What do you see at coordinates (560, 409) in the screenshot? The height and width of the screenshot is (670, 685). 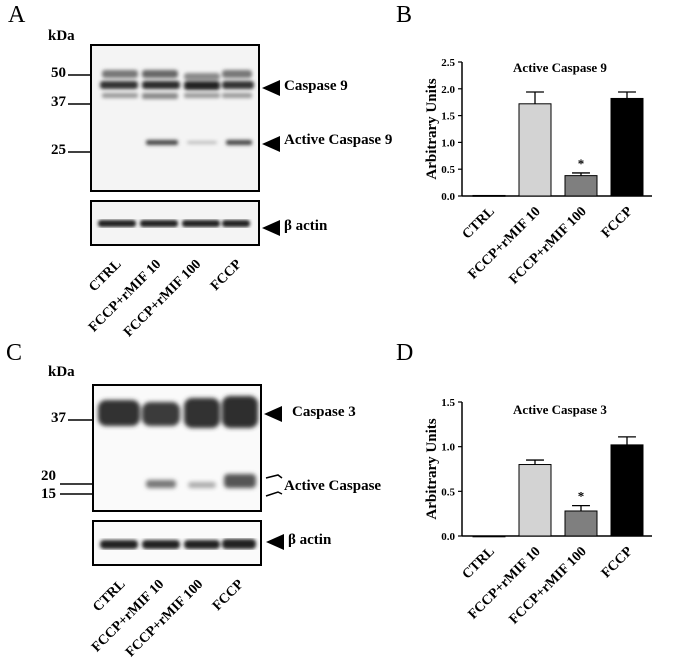 I see `chart-title: Active Caspase 3` at bounding box center [560, 409].